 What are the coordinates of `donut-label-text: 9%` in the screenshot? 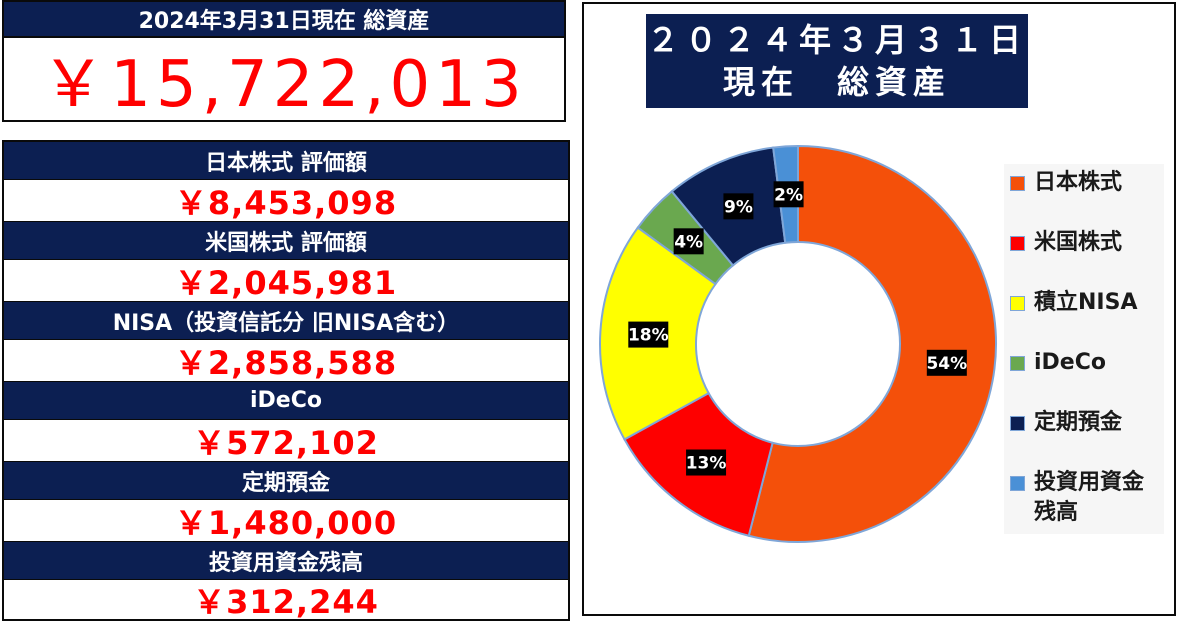 It's located at (738, 207).